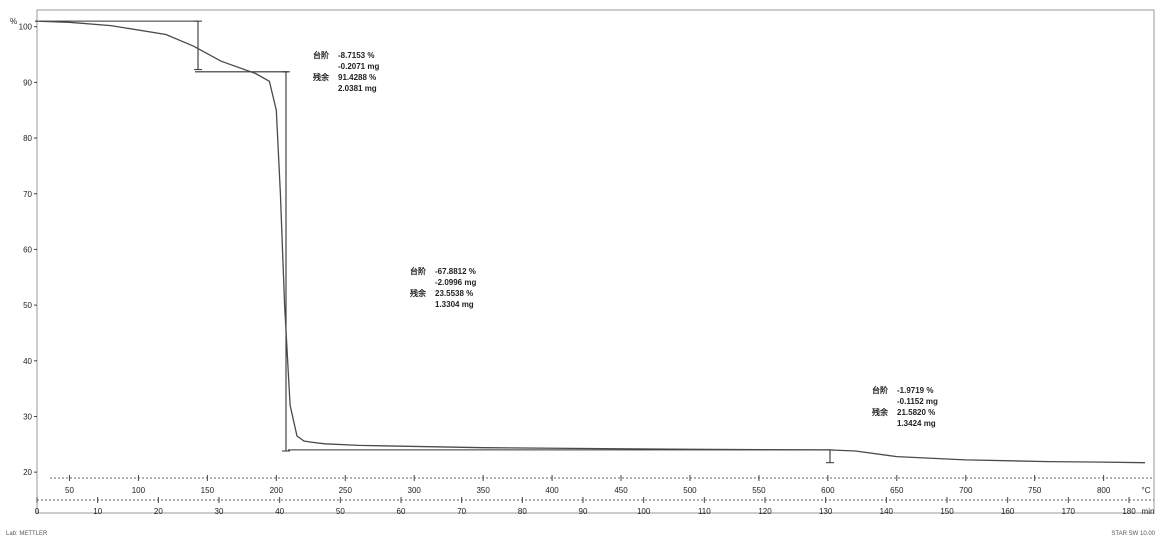 This screenshot has height=538, width=1161. What do you see at coordinates (27, 416) in the screenshot?
I see `y-tick-label: 30` at bounding box center [27, 416].